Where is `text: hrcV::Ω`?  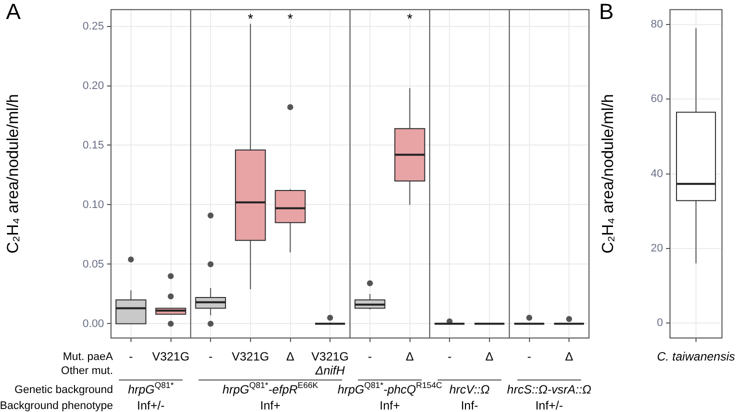 text: hrcV::Ω is located at coordinates (469, 389).